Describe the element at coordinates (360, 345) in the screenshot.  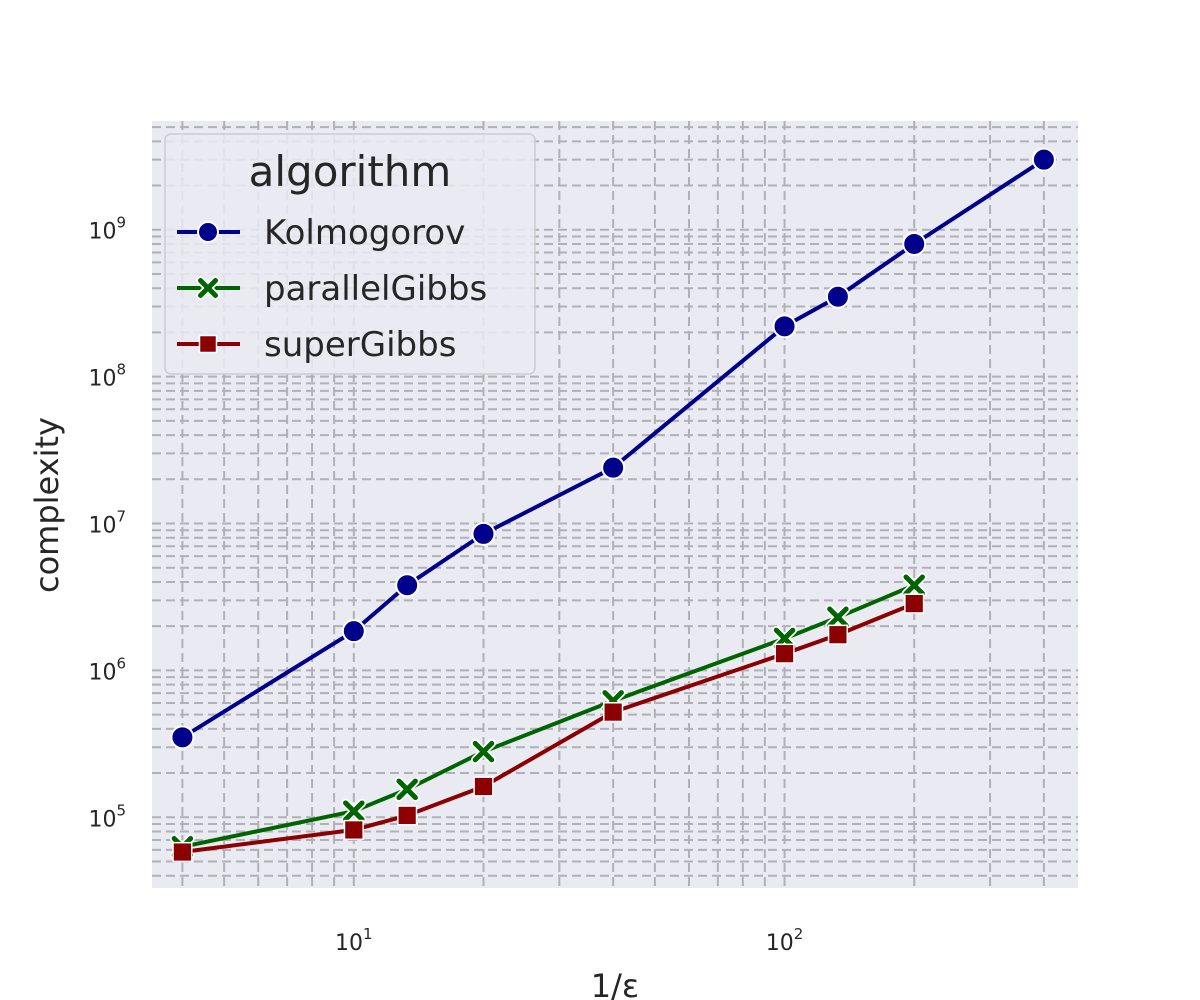
I see `legend-label-supergibbs: superGibbs` at that location.